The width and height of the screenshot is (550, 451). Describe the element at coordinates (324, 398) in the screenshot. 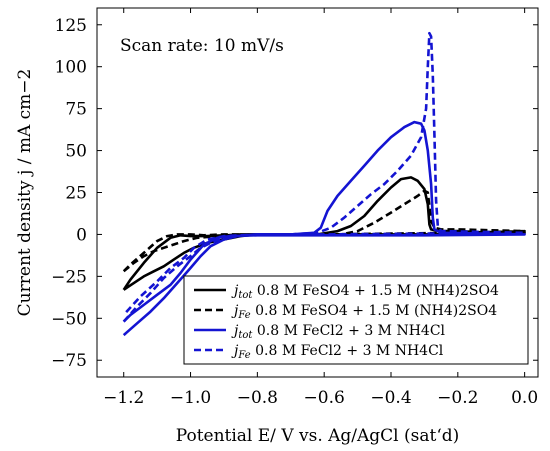

I see `x-tick-label: −0.6` at that location.